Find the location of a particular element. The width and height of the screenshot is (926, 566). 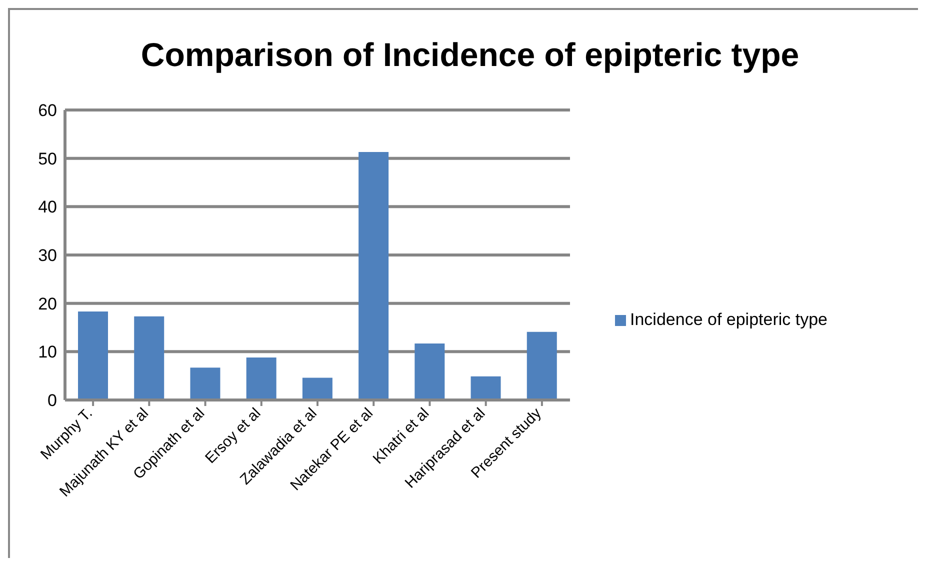

y-tick-label: 20 is located at coordinates (47, 304).